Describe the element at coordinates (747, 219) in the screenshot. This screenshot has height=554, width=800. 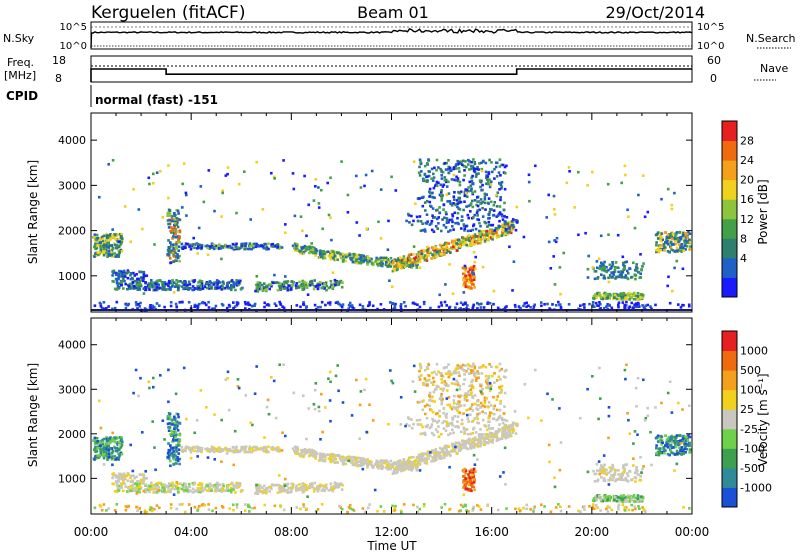
I see `colorbar-tick-label: 12` at that location.